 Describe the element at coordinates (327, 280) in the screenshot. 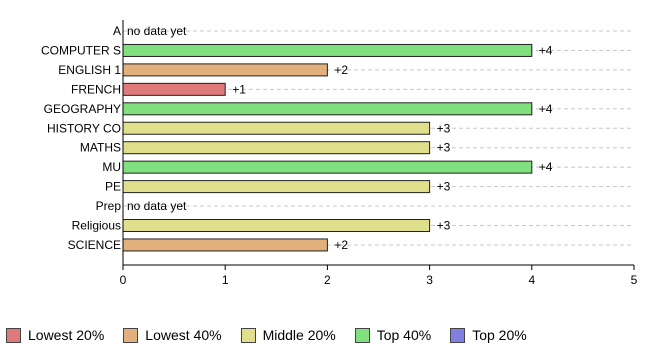

I see `x-tick-label: 2` at that location.